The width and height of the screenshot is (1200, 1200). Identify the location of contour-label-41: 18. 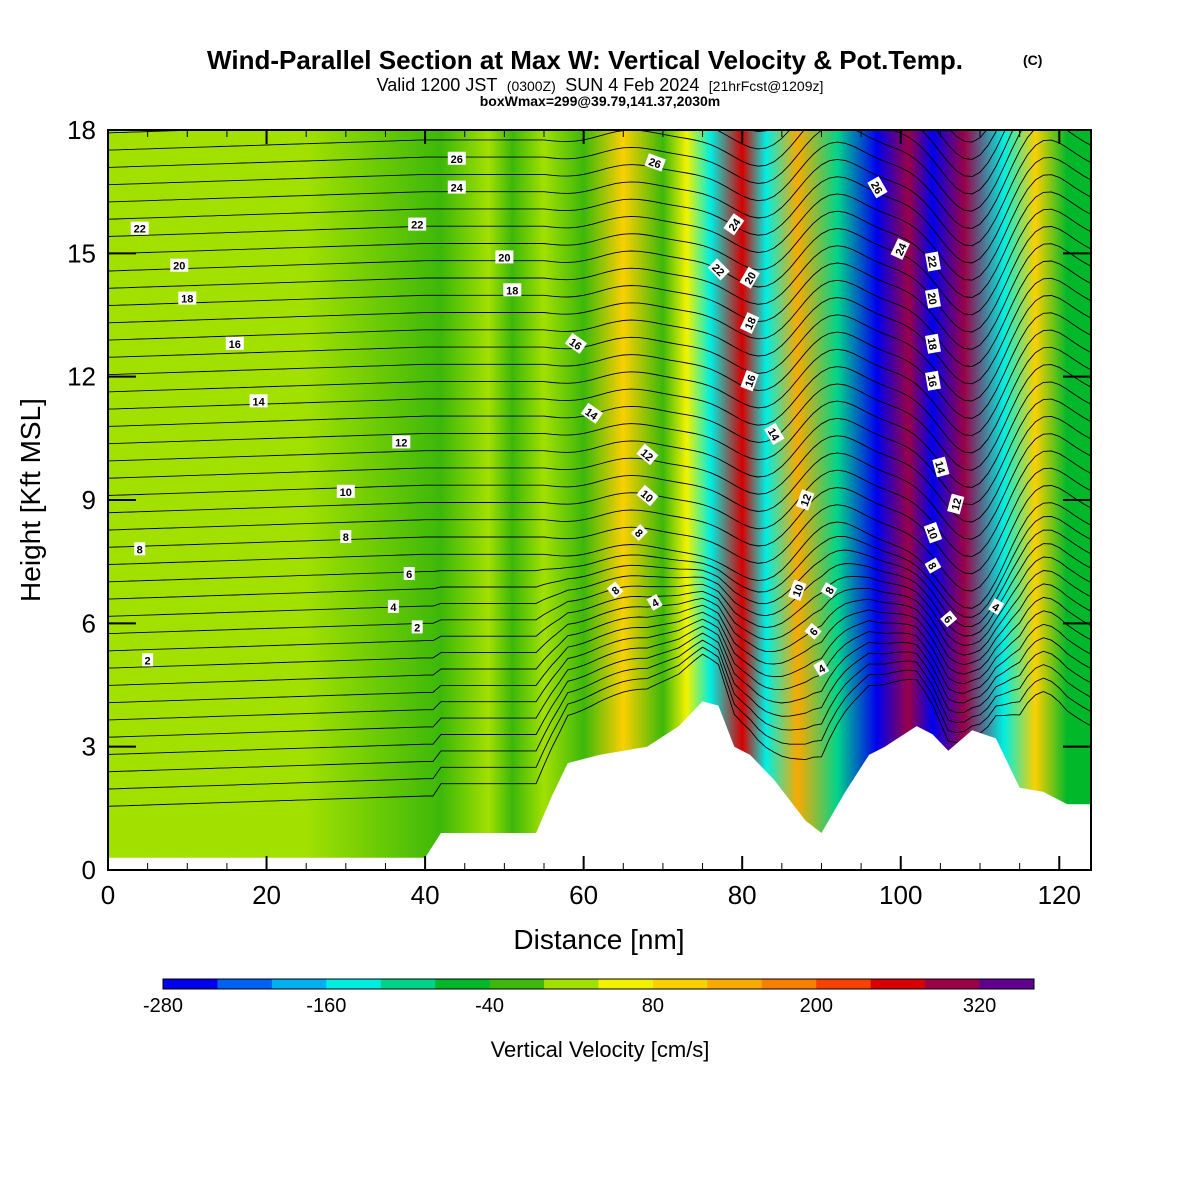
(933, 343).